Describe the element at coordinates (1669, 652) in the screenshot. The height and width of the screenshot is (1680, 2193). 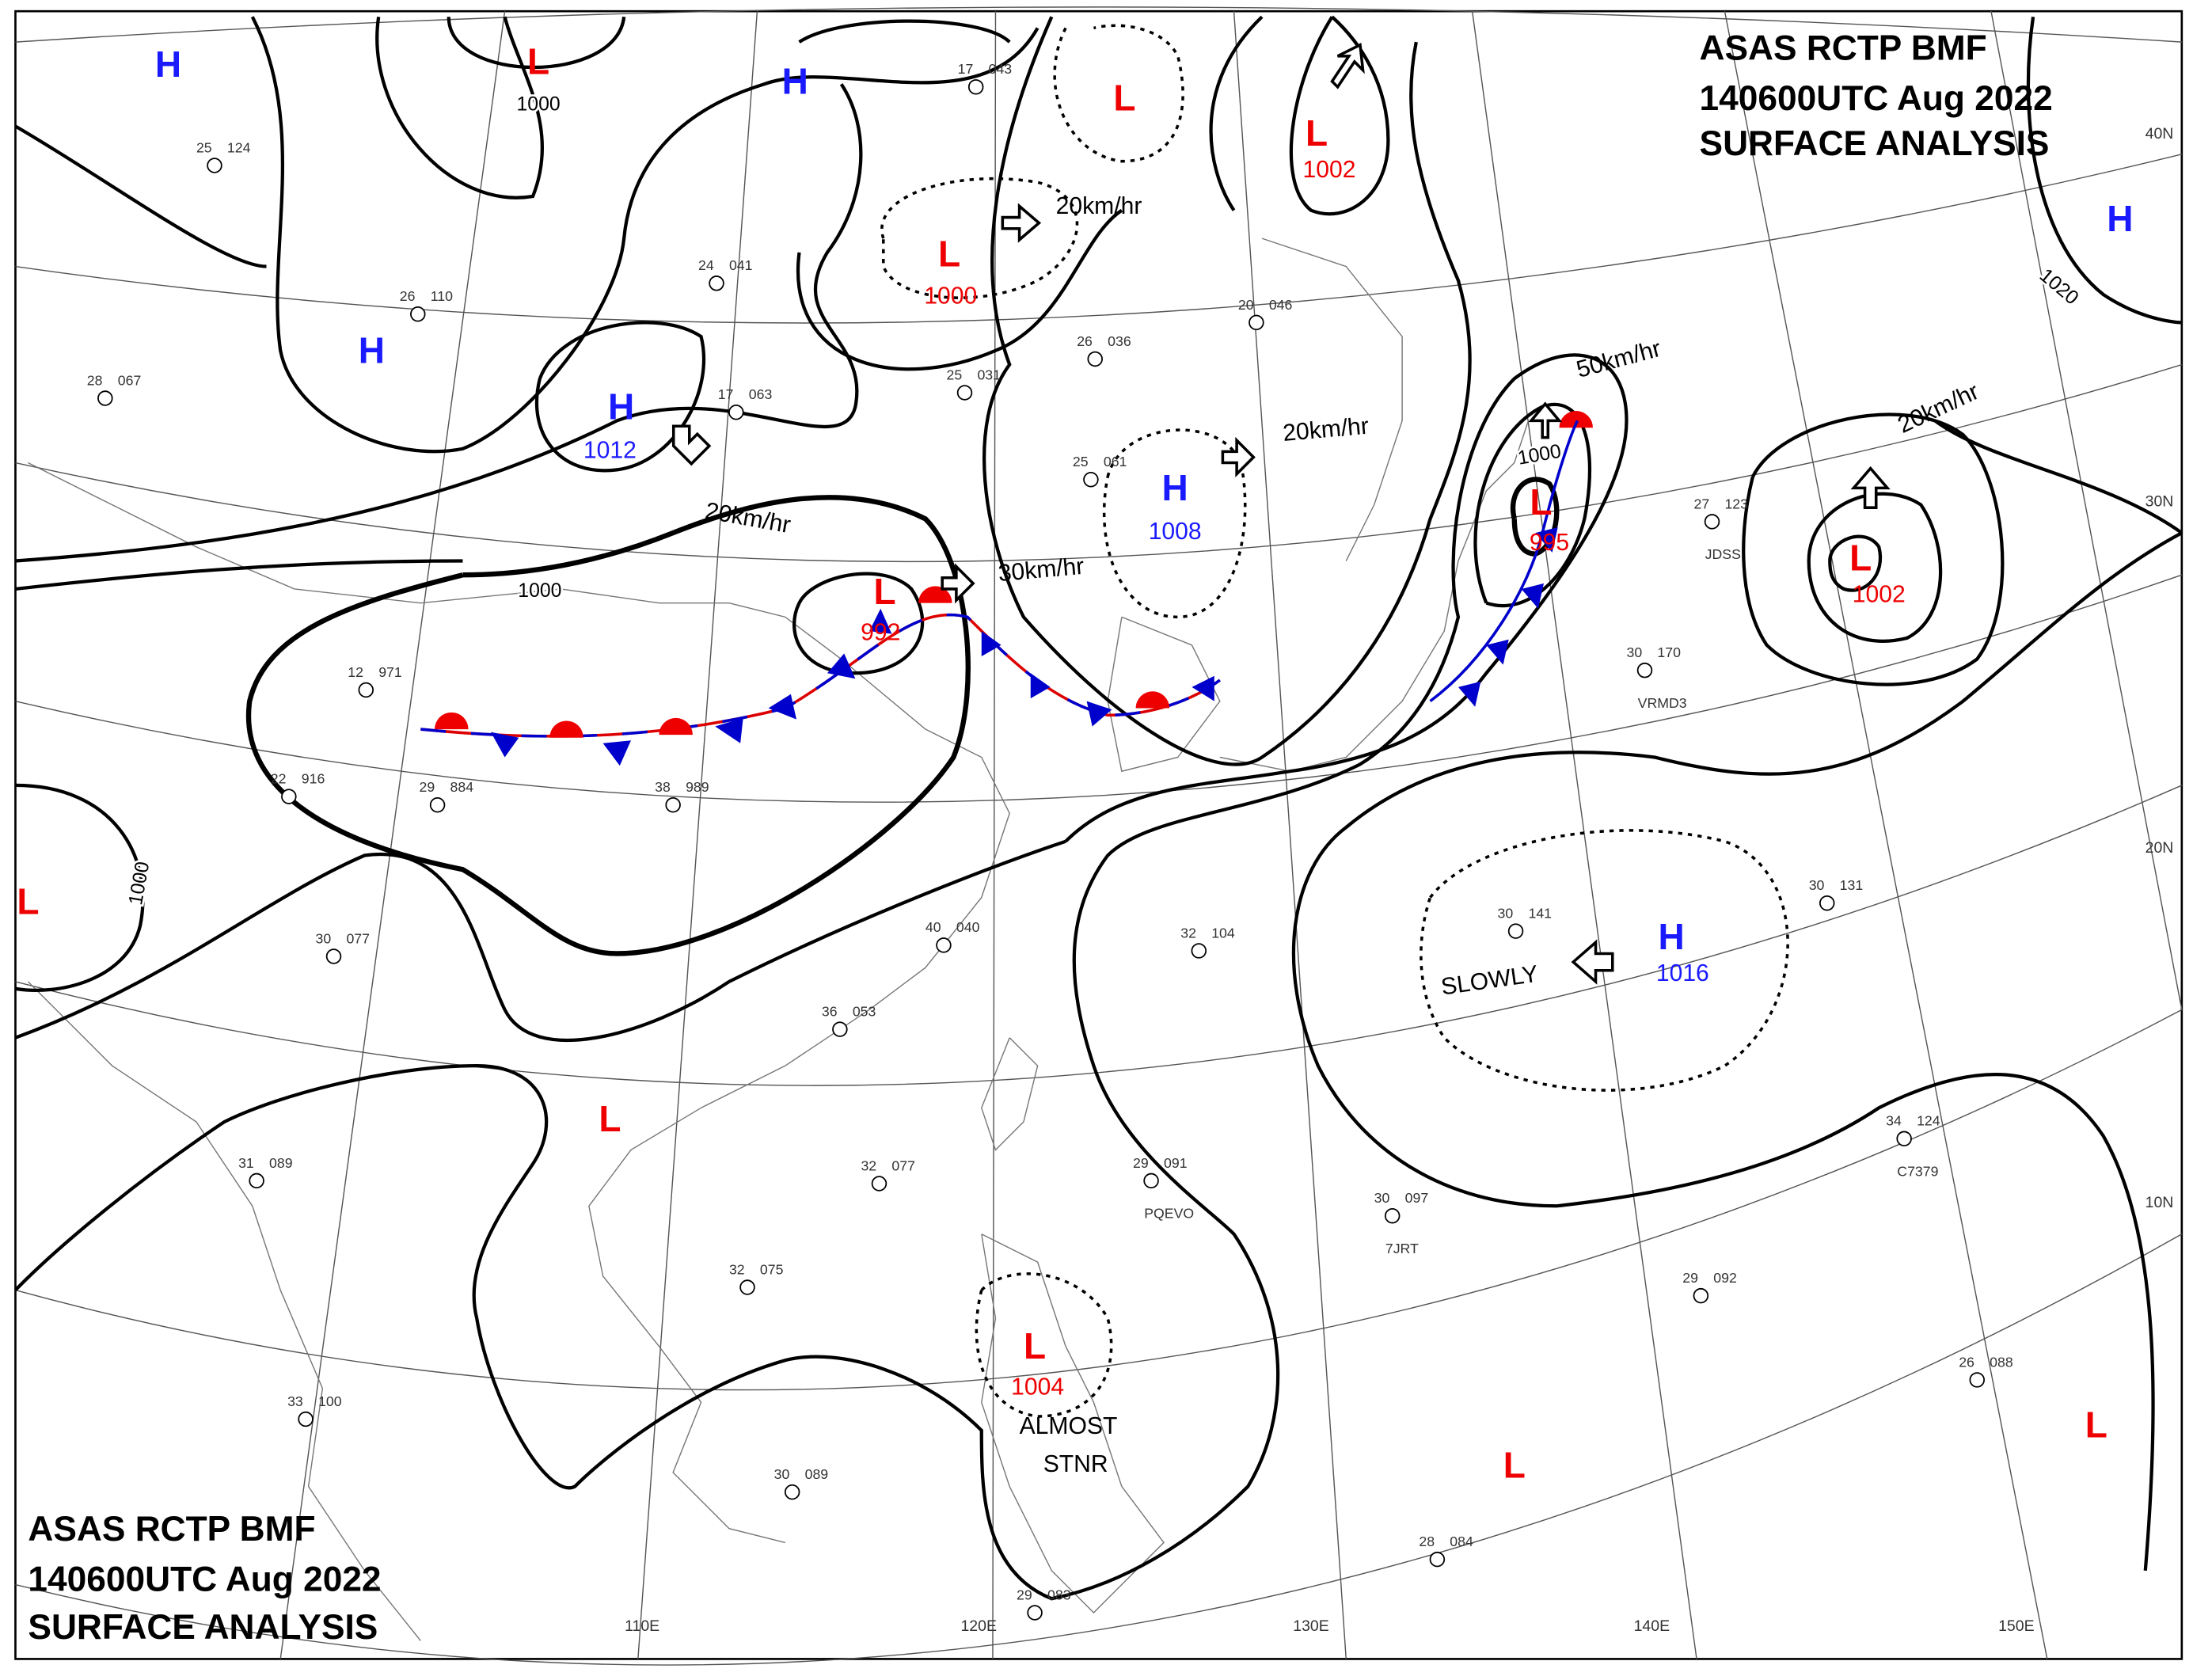
I see `station-pressure: 170` at that location.